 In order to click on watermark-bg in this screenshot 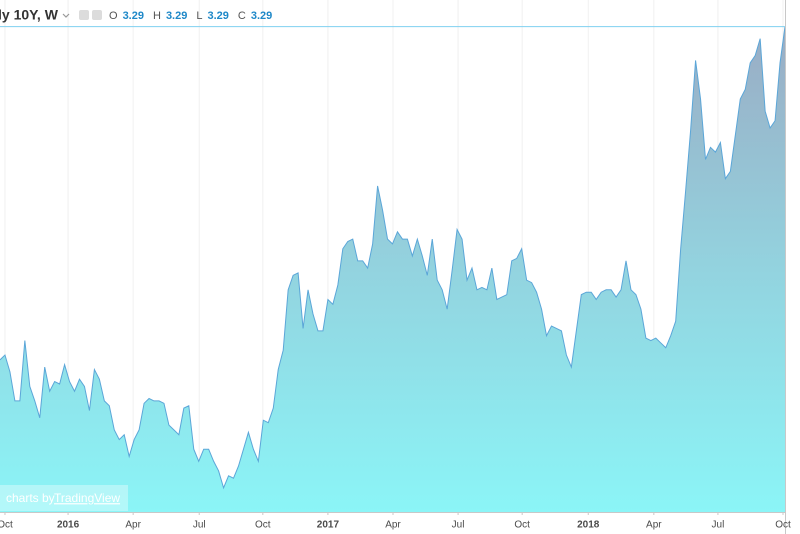, I will do `click(64, 498)`.